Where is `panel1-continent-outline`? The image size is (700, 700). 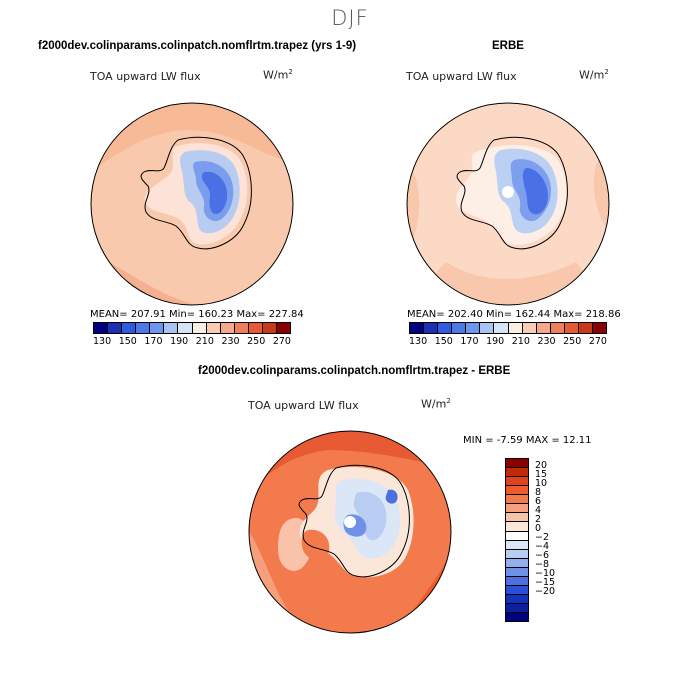 panel1-continent-outline is located at coordinates (196, 193).